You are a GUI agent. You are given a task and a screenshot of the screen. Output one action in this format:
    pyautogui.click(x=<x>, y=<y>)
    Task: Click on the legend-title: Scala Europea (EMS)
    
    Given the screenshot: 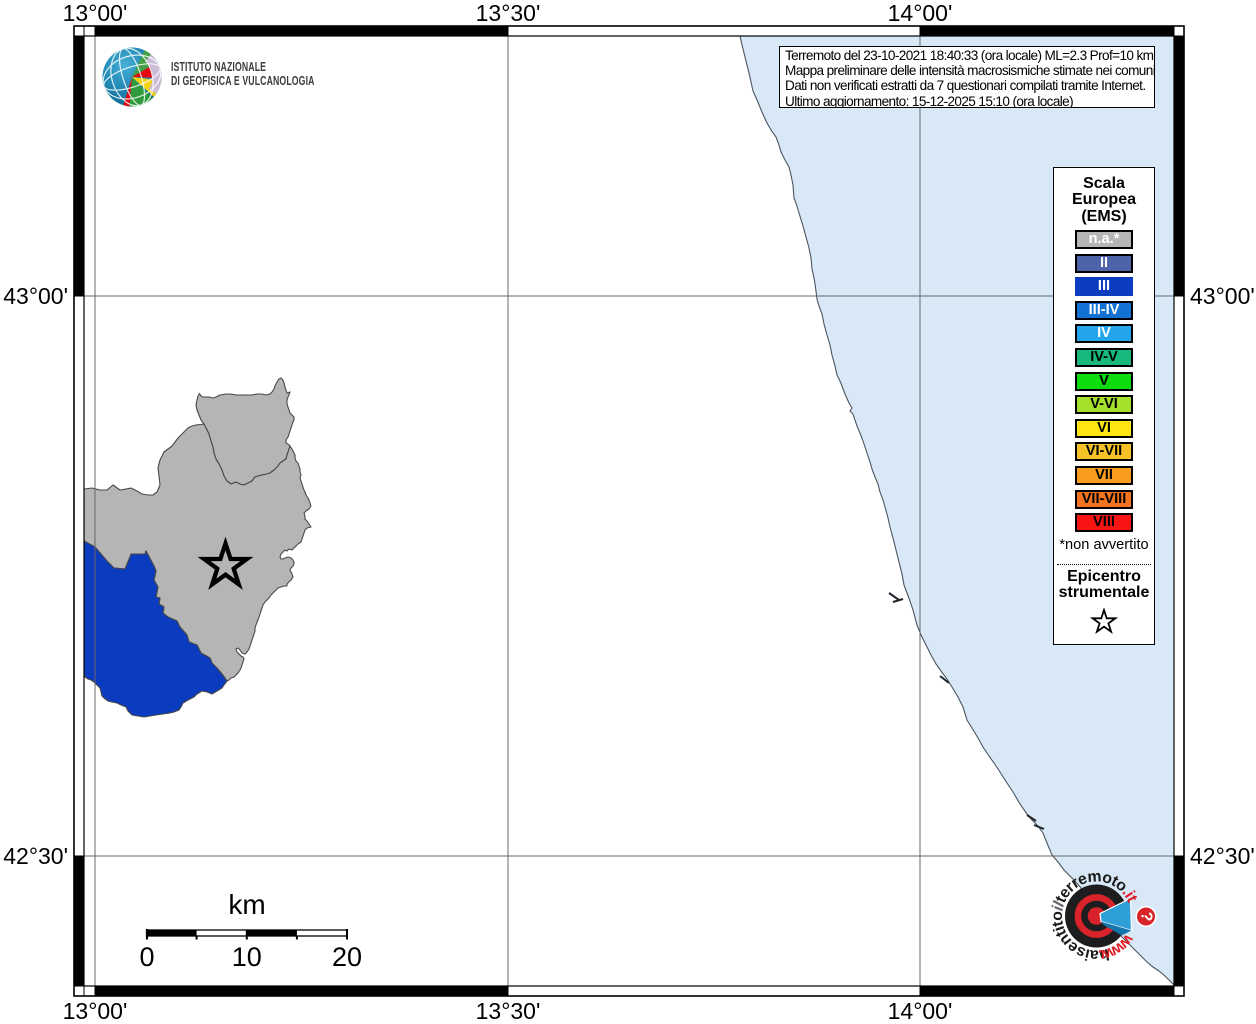 What is the action you would take?
    pyautogui.click(x=1104, y=200)
    